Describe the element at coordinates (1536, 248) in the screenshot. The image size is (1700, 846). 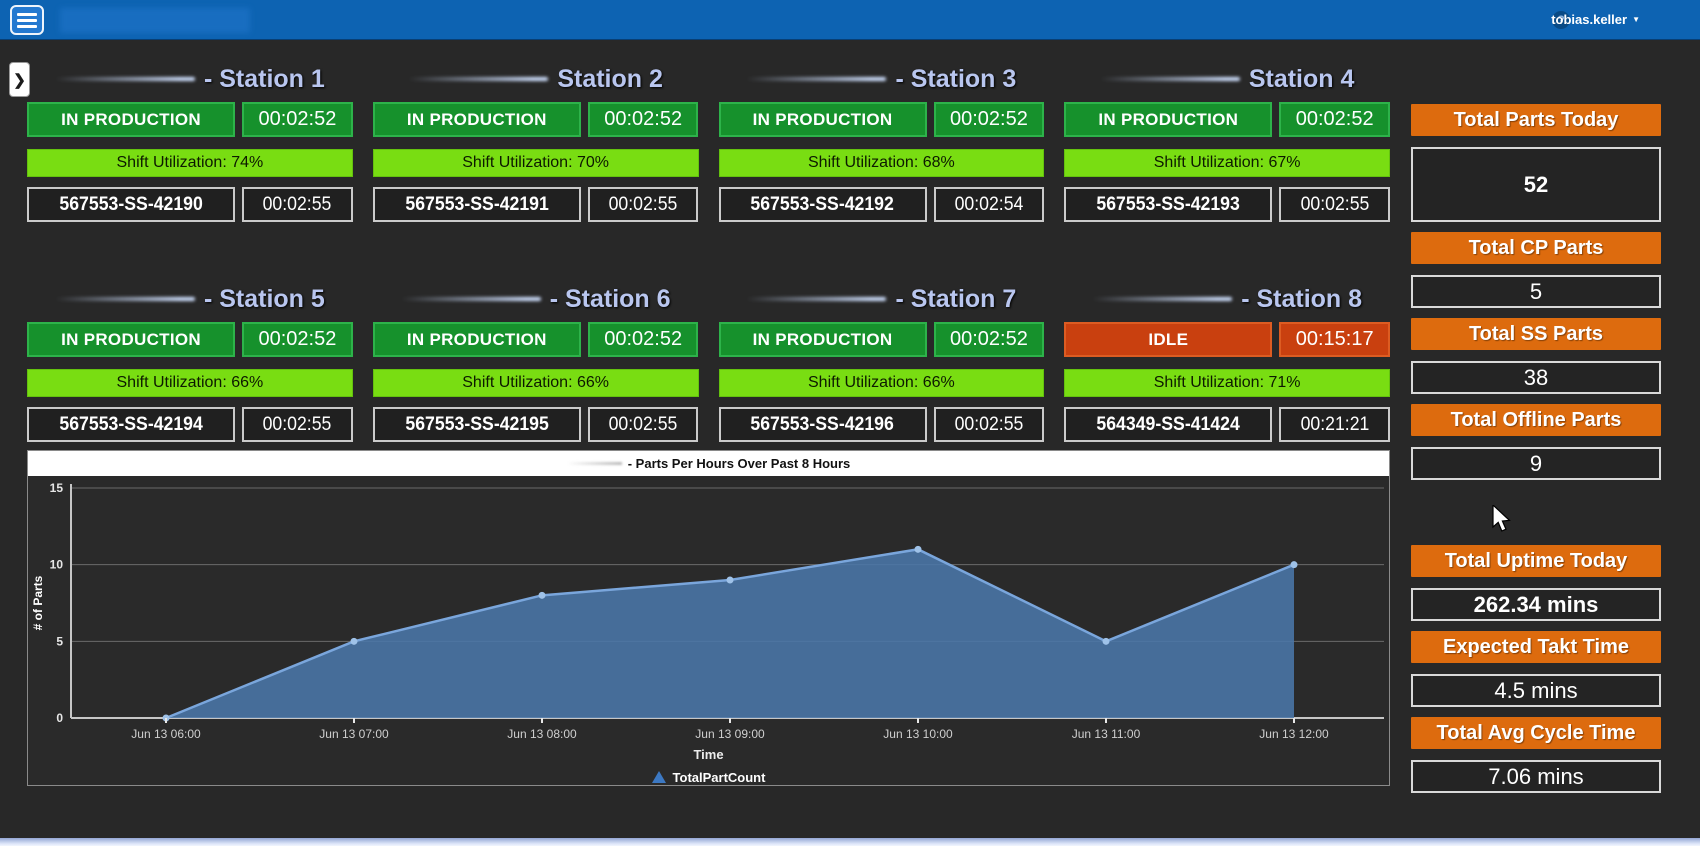
I see `kpi-header: Total CP Parts` at that location.